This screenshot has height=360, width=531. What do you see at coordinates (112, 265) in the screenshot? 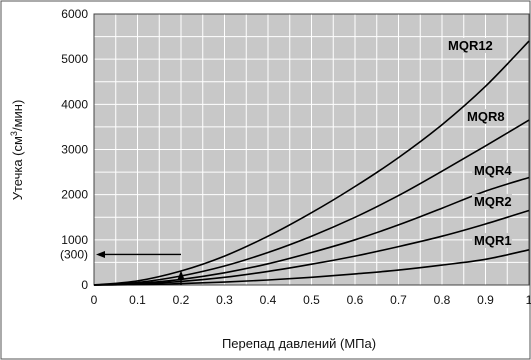
I see `annotation-group: (300)` at bounding box center [112, 265].